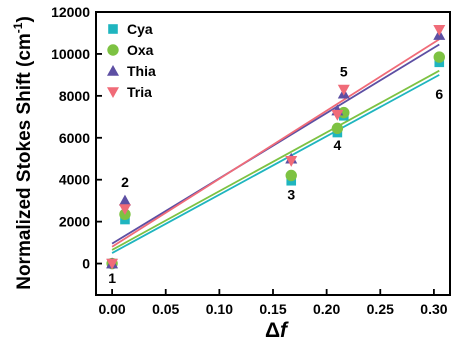 The width and height of the screenshot is (459, 346). I want to click on legend: Cya Oxa Thia Tria, so click(131, 60).